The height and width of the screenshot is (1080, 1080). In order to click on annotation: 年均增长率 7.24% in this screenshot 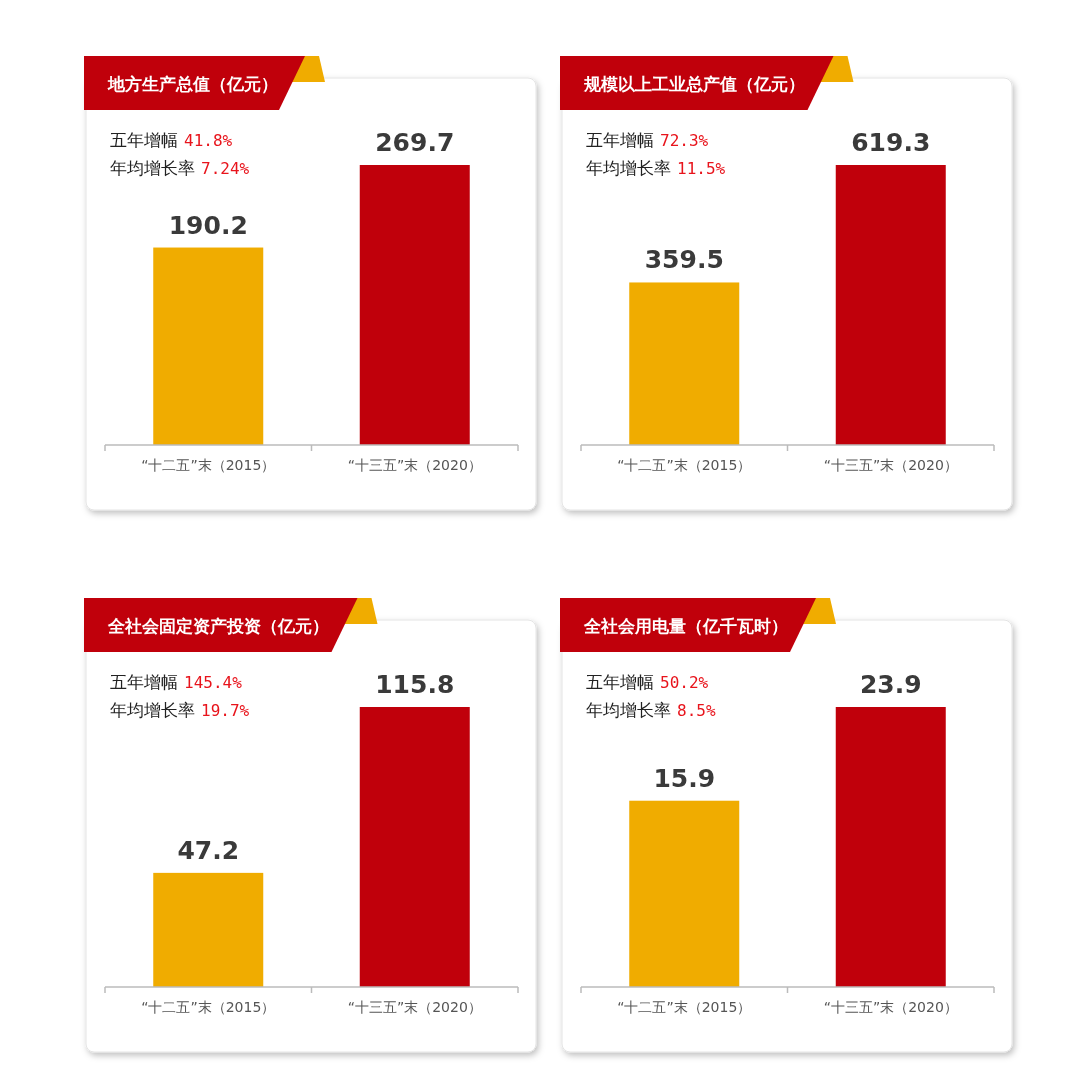, I will do `click(180, 168)`.